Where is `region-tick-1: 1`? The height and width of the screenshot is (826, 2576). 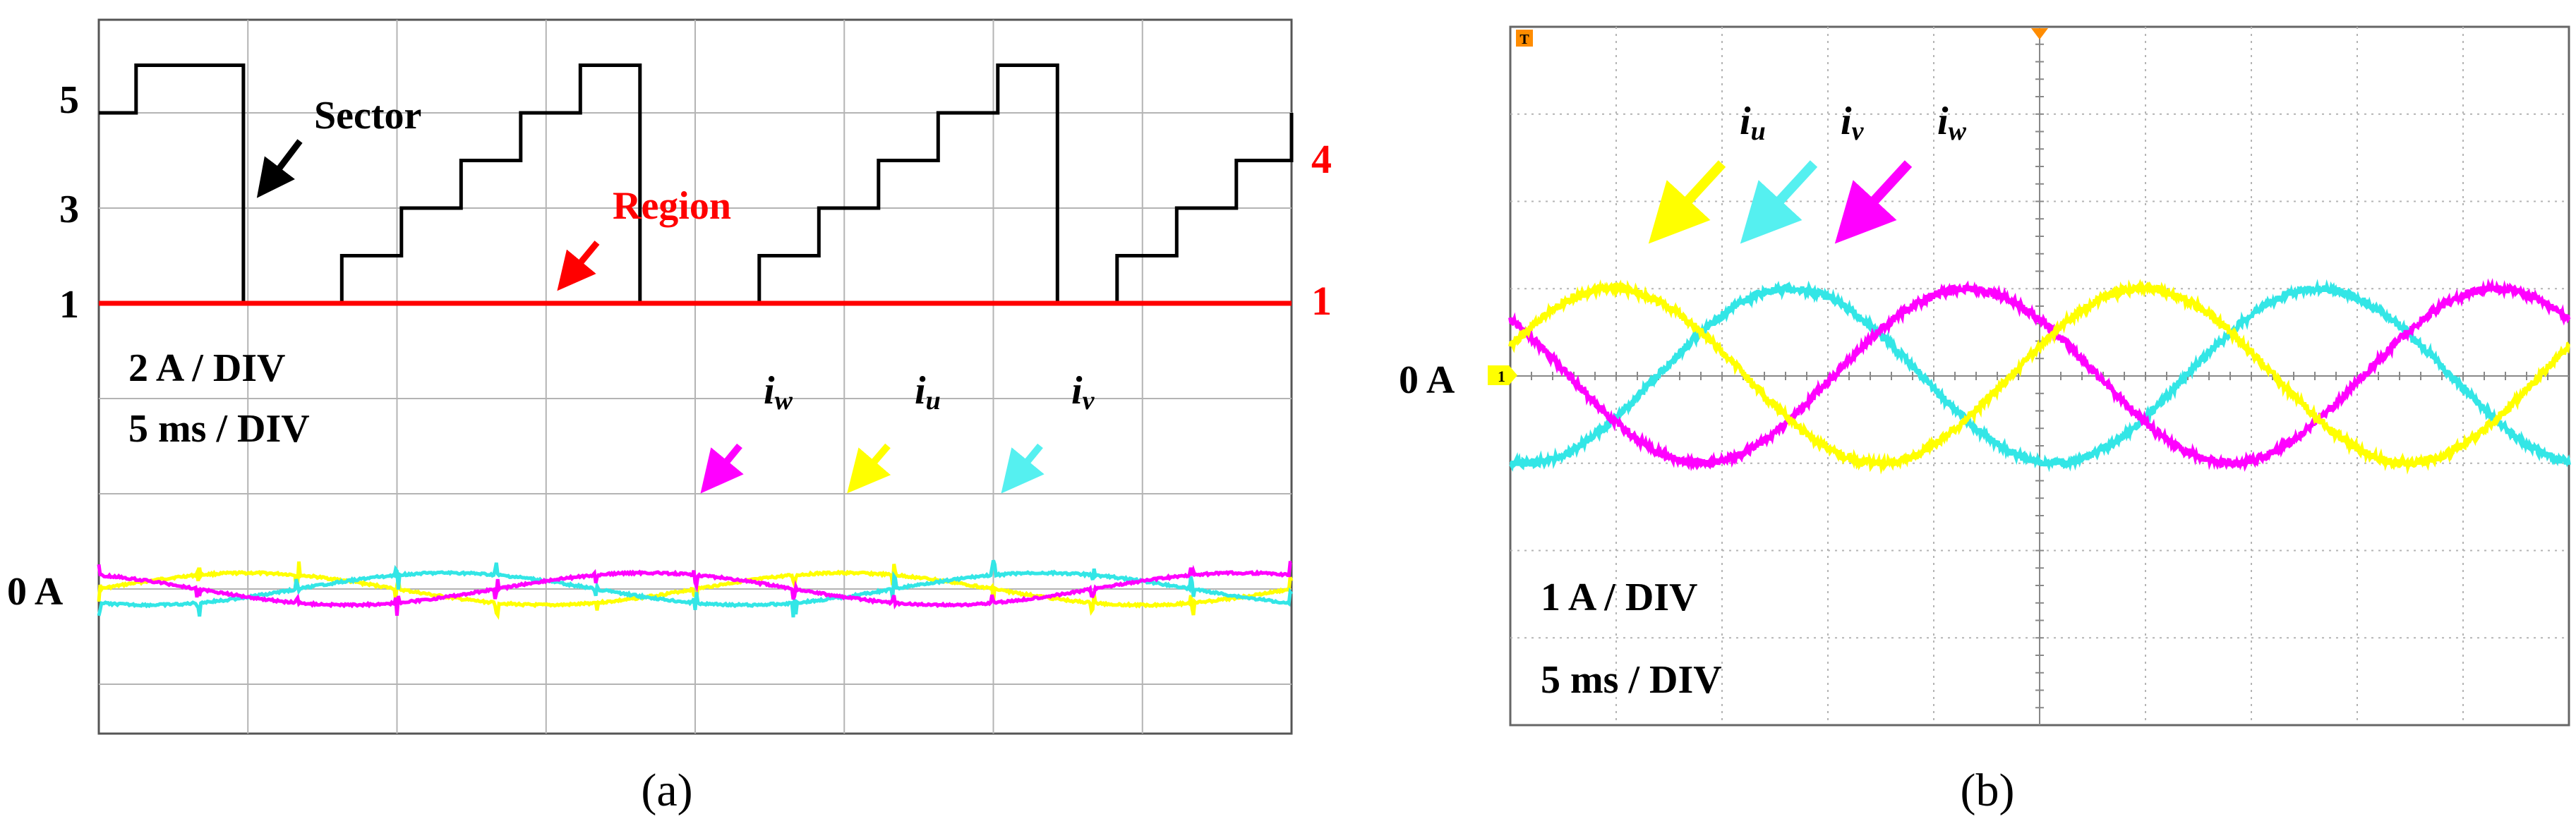 region-tick-1: 1 is located at coordinates (1321, 301).